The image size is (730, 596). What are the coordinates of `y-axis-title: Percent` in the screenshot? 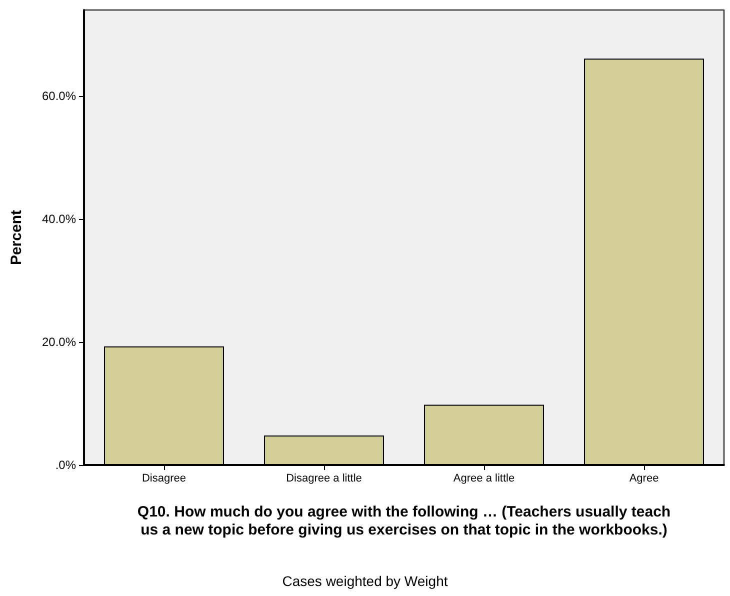 It's located at (16, 238).